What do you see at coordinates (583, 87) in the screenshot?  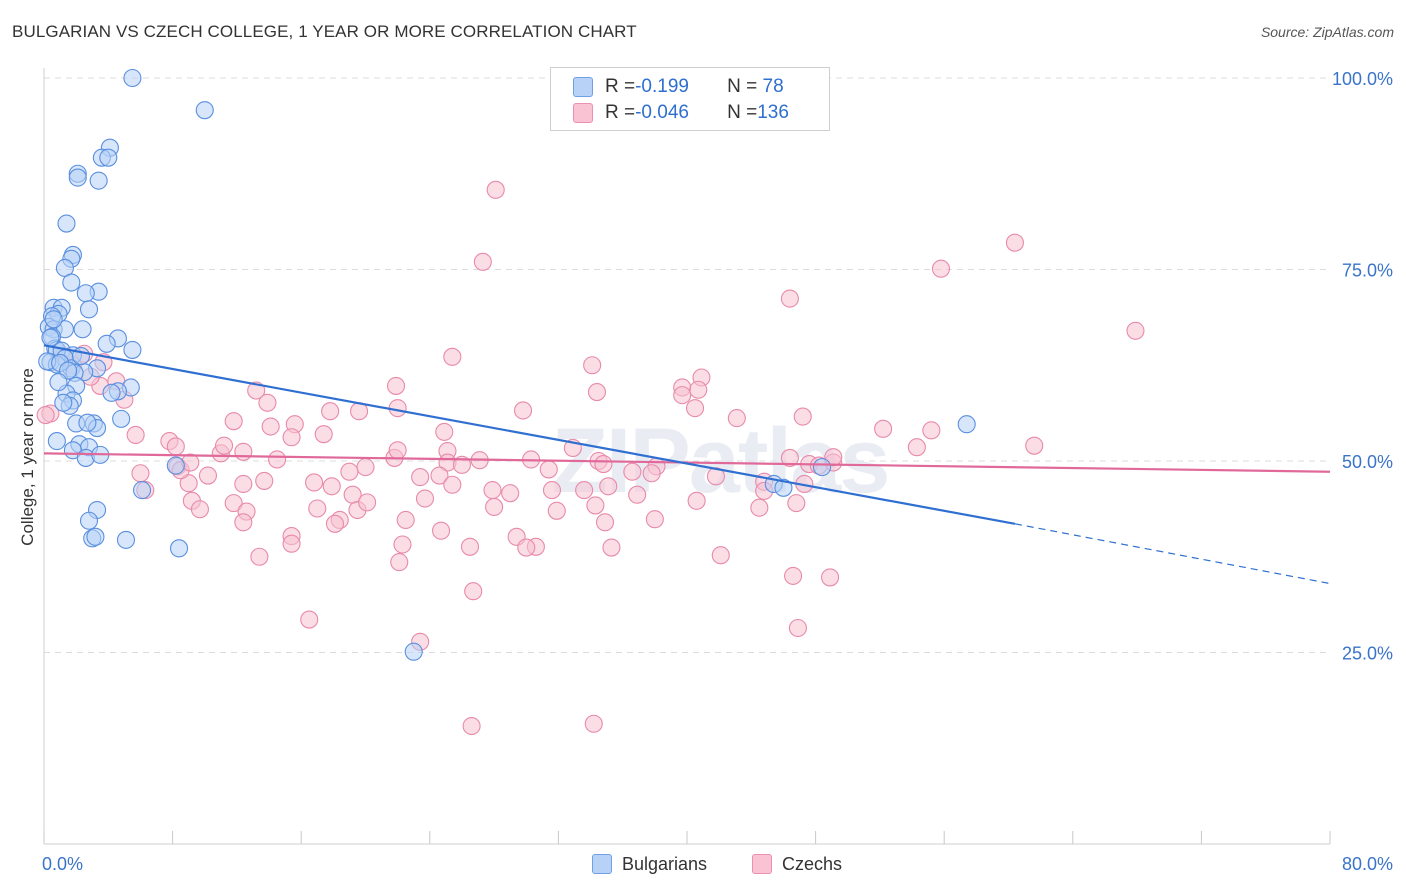 I see `legend-swatch-bulgarians` at bounding box center [583, 87].